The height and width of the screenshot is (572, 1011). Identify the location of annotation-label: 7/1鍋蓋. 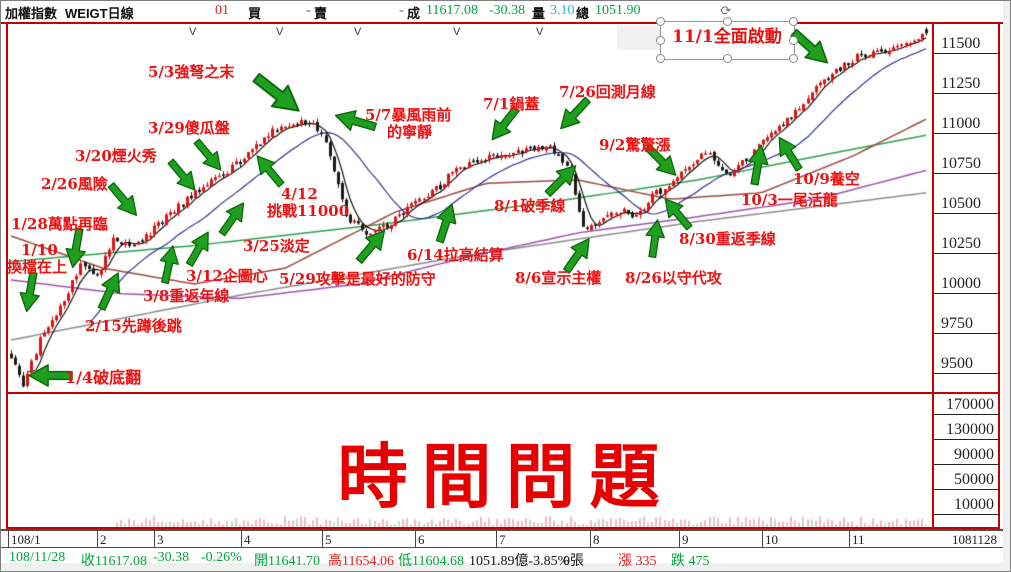
(511, 104).